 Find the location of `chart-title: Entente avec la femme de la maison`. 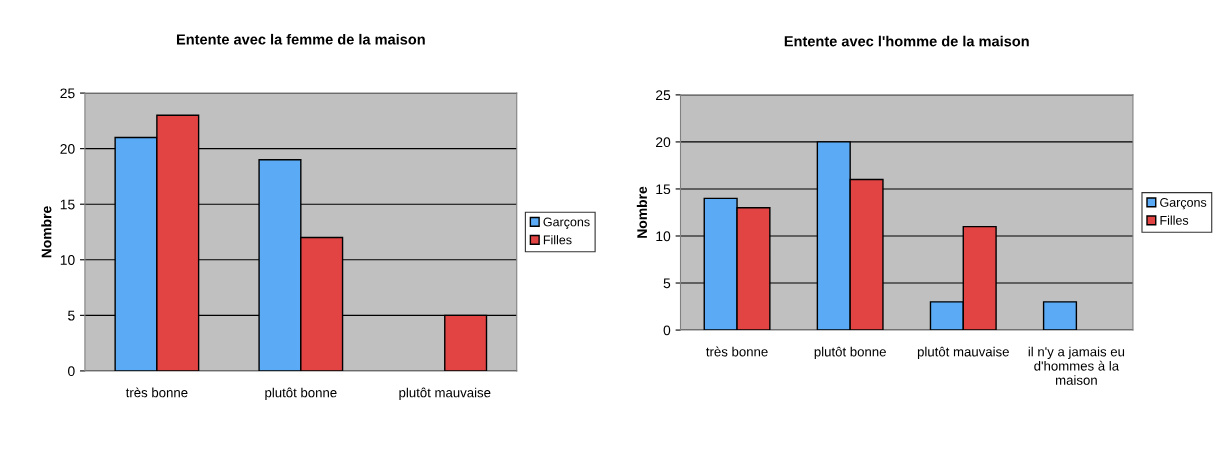

chart-title: Entente avec la femme de la maison is located at coordinates (300, 39).